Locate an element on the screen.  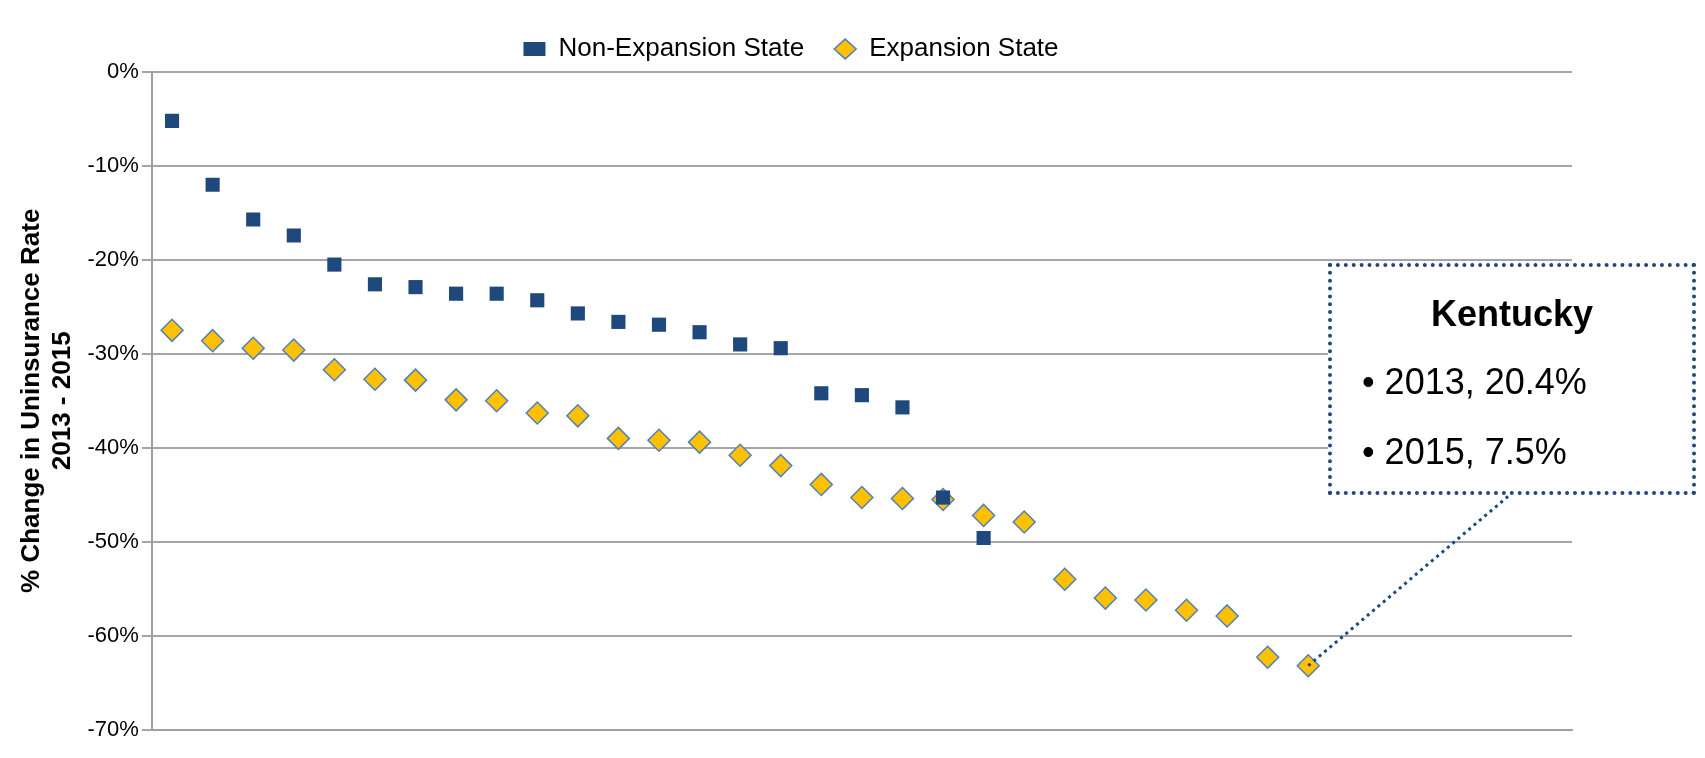
y-tick-label: -40% is located at coordinates (113, 446).